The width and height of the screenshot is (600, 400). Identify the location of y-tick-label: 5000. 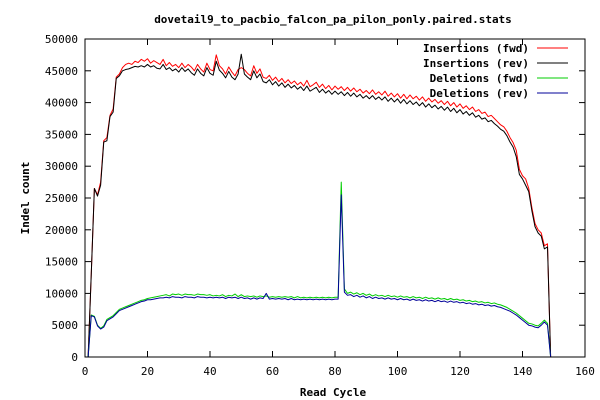
(65, 325).